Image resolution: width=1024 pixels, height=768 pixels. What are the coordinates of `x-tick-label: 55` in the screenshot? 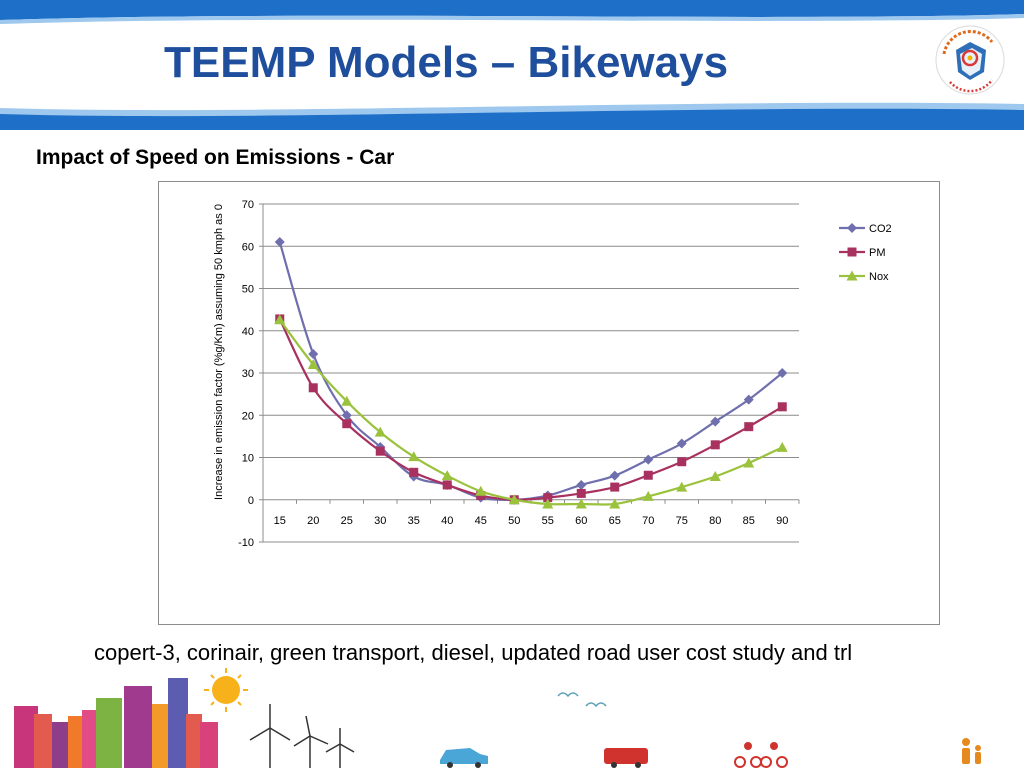 It's located at (548, 521).